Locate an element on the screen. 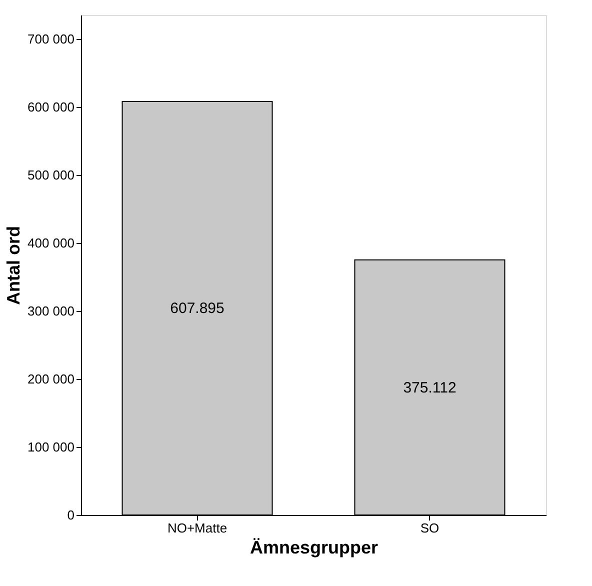 This screenshot has height=586, width=592. y-tick-label: 300 000 is located at coordinates (51, 310).